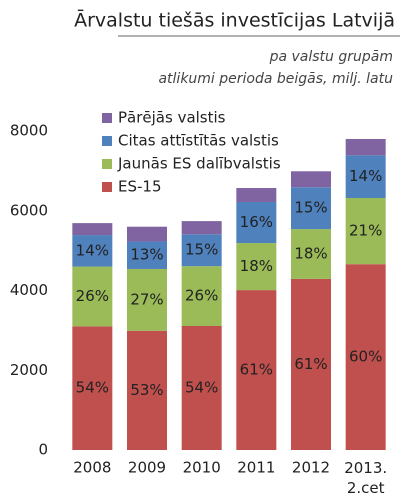  I want to click on chart-title: Ārvalstu tiešās investīcijas Latvijā, so click(234, 20).